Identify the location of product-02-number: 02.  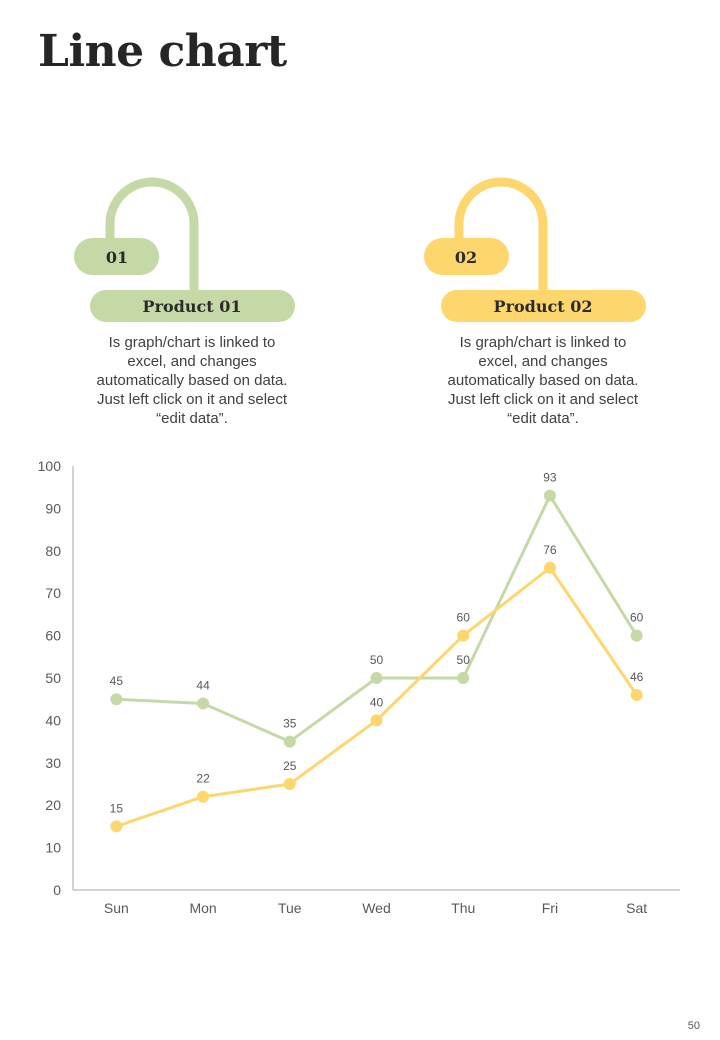
(466, 257).